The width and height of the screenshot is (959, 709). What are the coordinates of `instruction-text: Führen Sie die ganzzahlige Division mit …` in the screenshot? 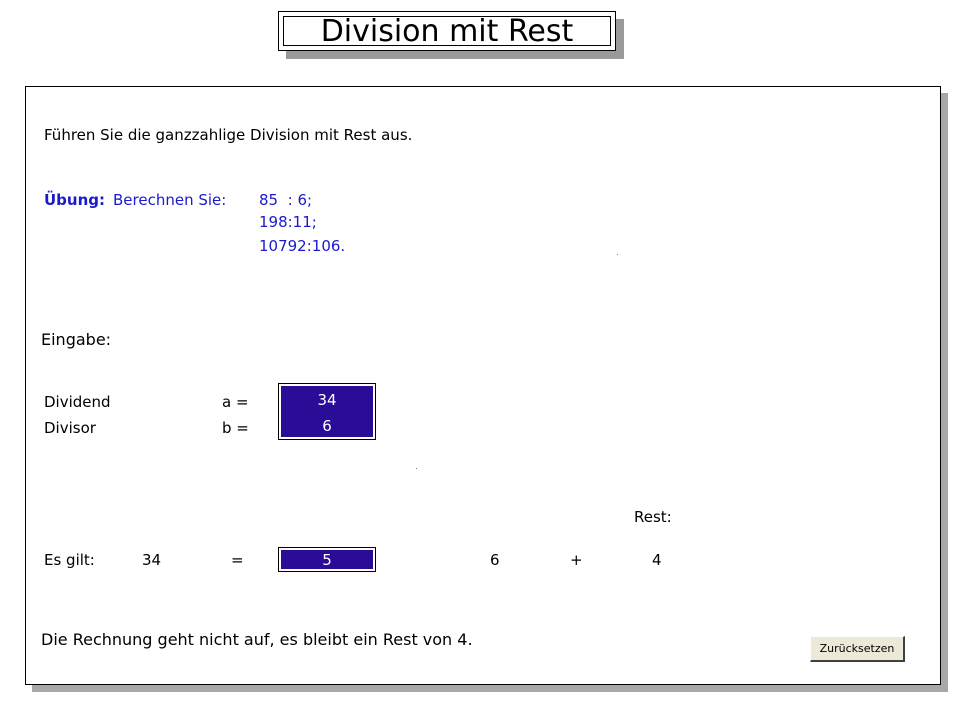 It's located at (228, 135).